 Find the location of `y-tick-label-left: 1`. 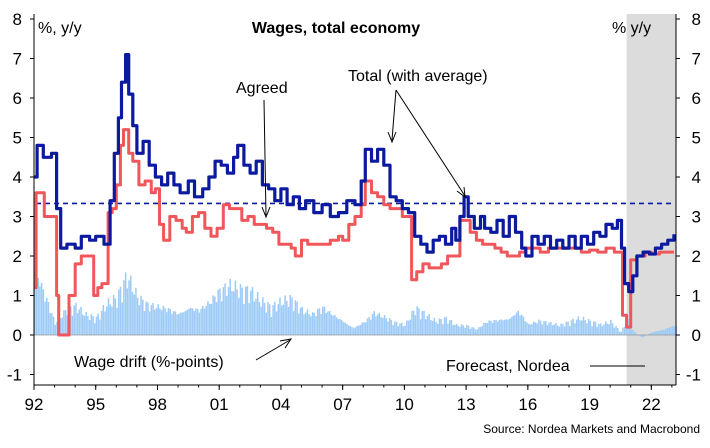

y-tick-label-left: 1 is located at coordinates (17, 296).